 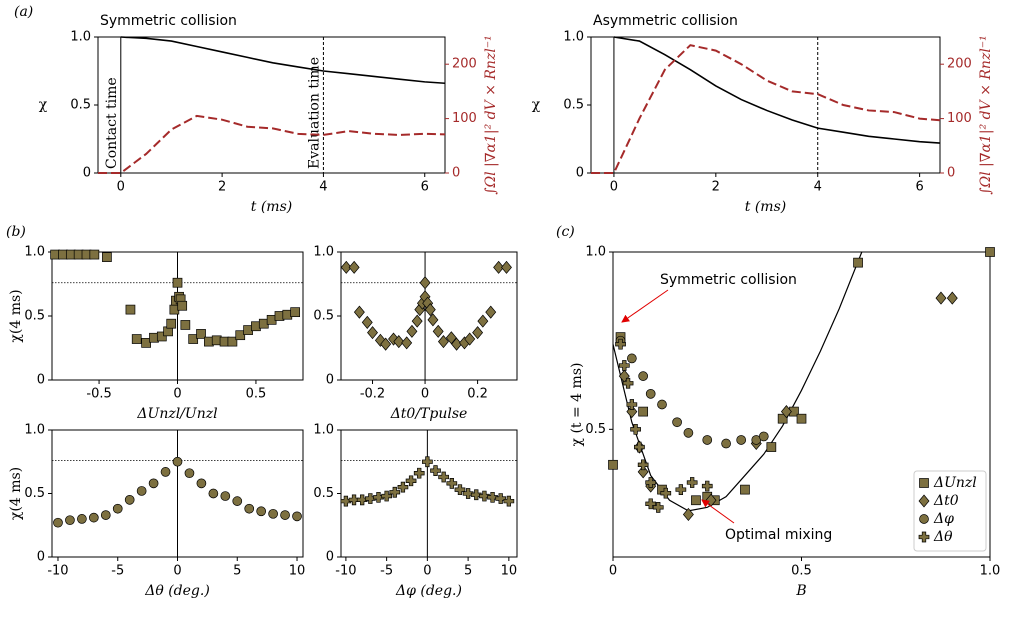 What do you see at coordinates (959, 118) in the screenshot?
I see `y2-tick-label: 100` at bounding box center [959, 118].